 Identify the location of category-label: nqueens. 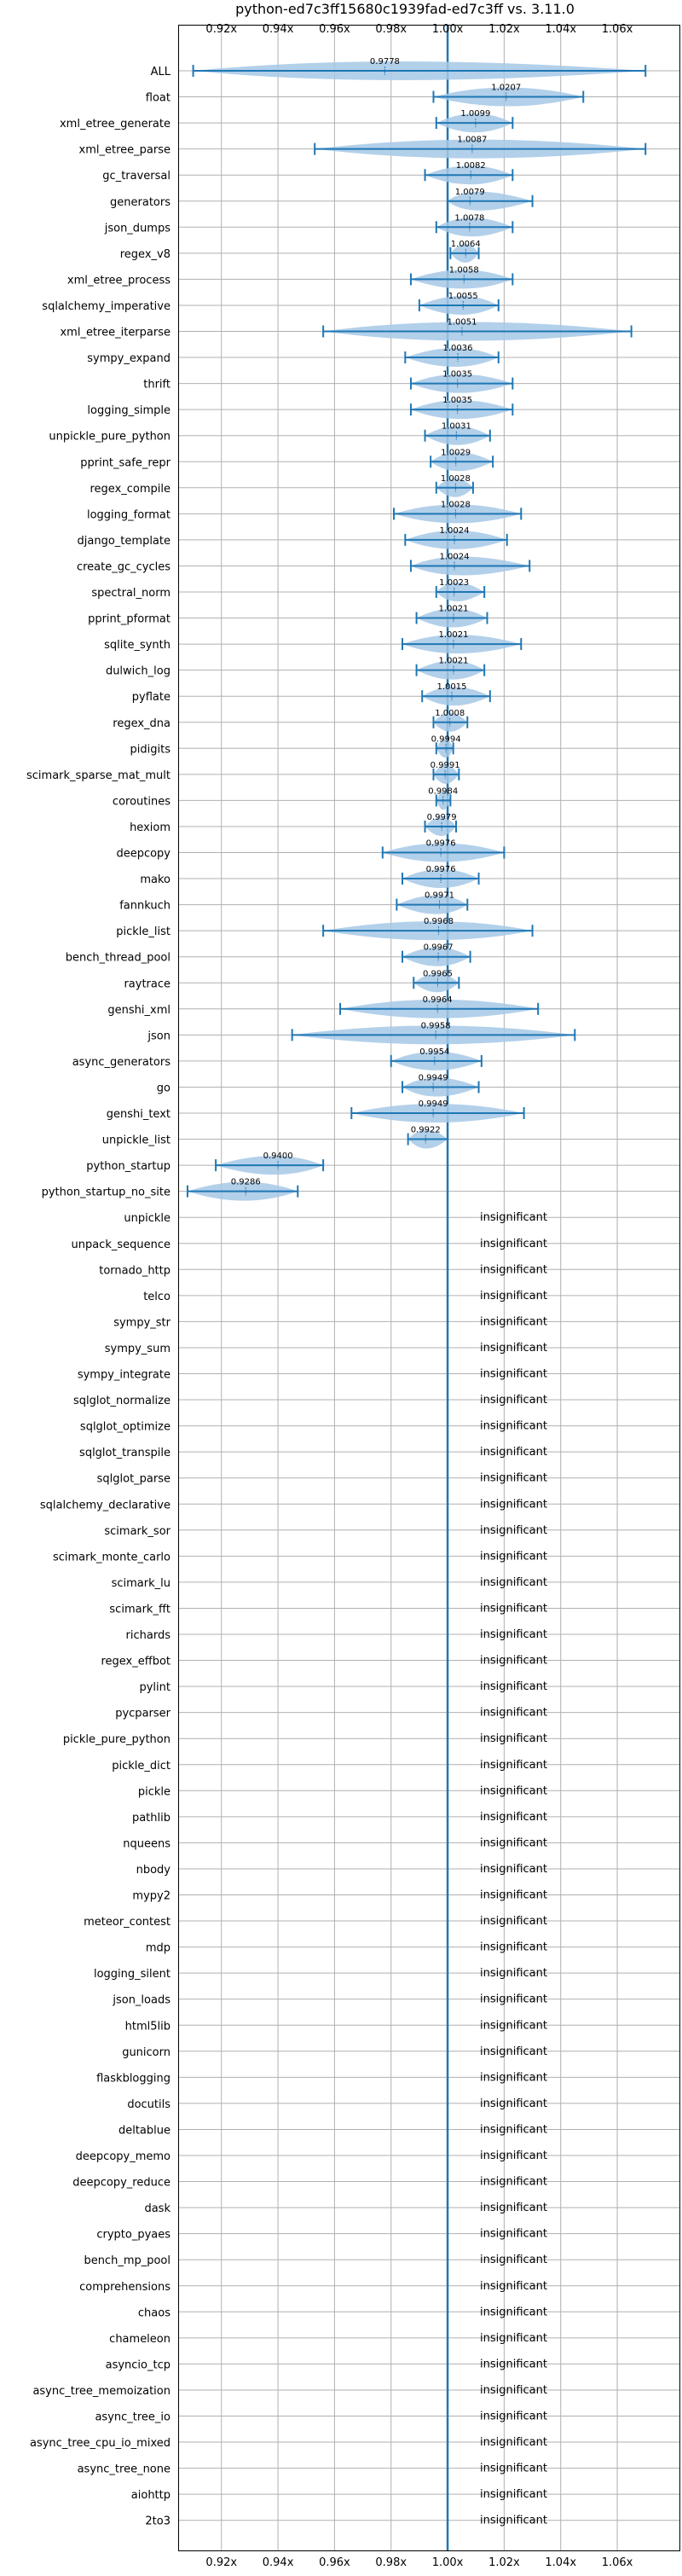
(146, 1843).